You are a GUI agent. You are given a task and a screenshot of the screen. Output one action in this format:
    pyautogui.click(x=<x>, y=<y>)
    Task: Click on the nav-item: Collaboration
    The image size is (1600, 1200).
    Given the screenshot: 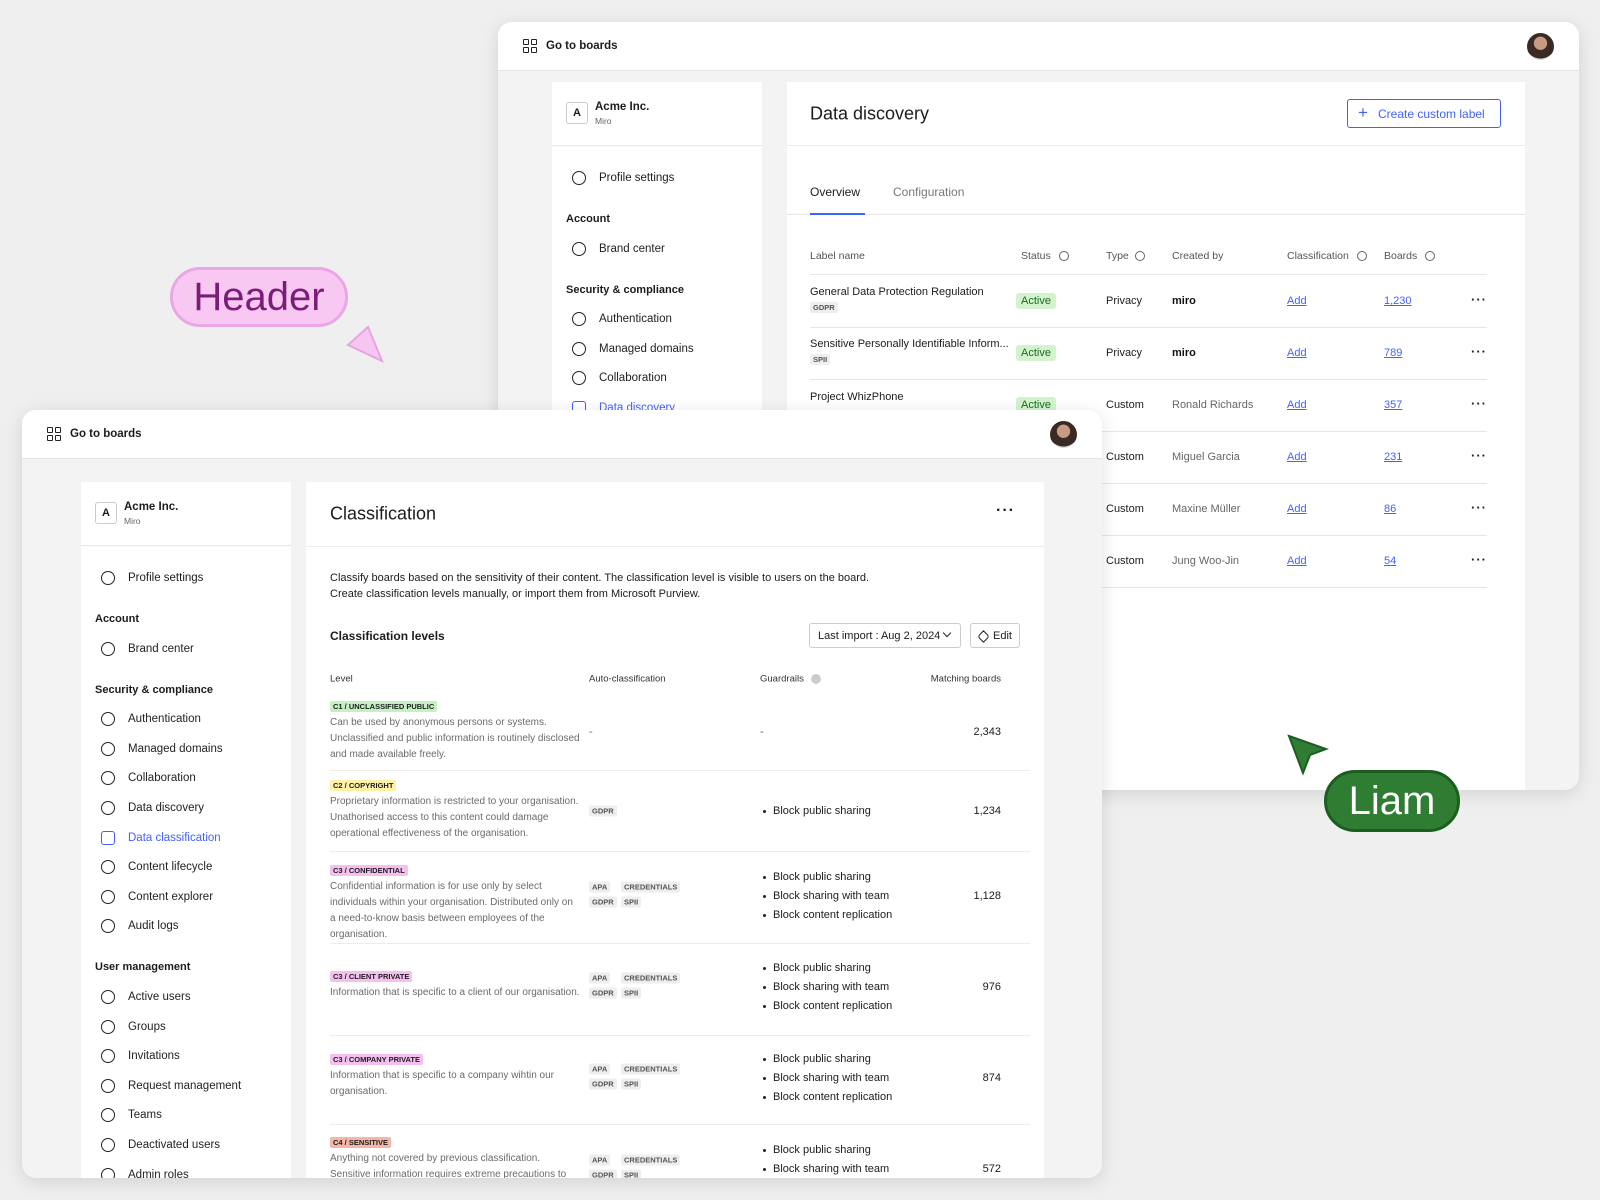 What is the action you would take?
    pyautogui.click(x=633, y=378)
    